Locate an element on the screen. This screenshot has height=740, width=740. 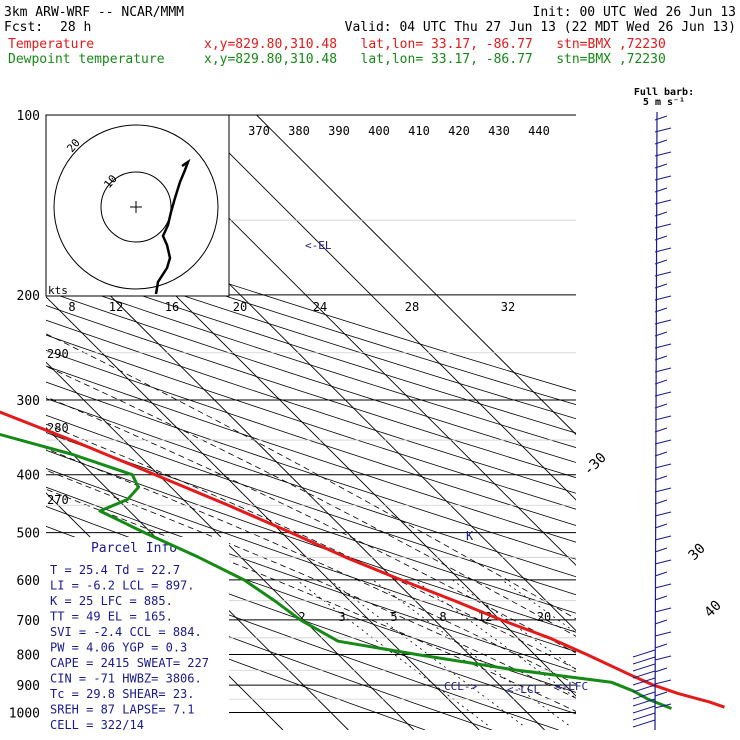
isotherm-line is located at coordinates (10, 422).